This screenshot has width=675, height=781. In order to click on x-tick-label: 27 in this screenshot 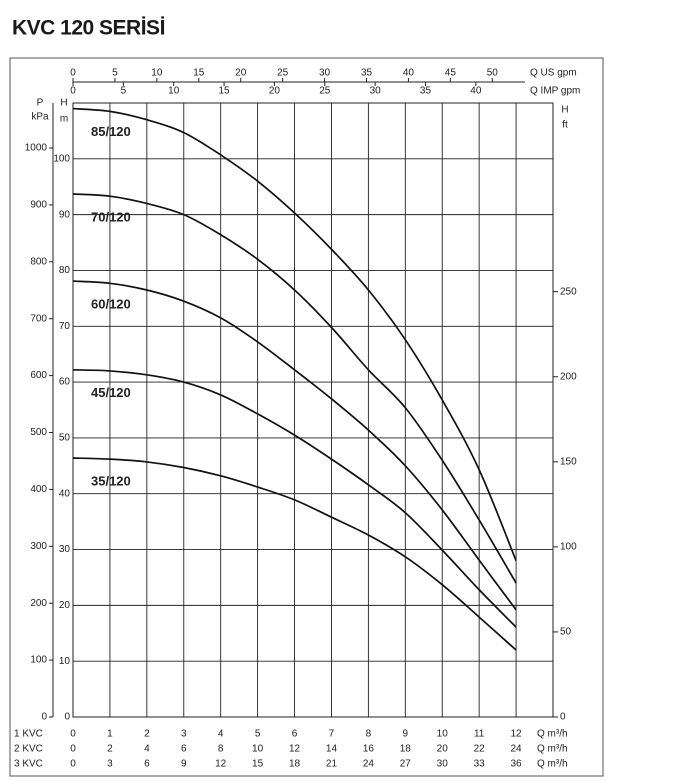, I will do `click(406, 764)`.